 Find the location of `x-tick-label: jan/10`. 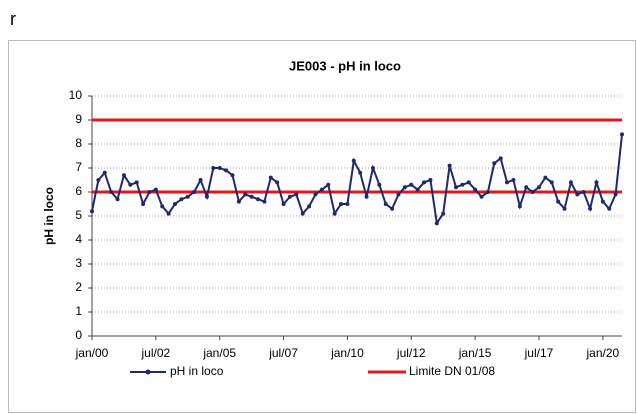

x-tick-label: jan/10 is located at coordinates (347, 353).